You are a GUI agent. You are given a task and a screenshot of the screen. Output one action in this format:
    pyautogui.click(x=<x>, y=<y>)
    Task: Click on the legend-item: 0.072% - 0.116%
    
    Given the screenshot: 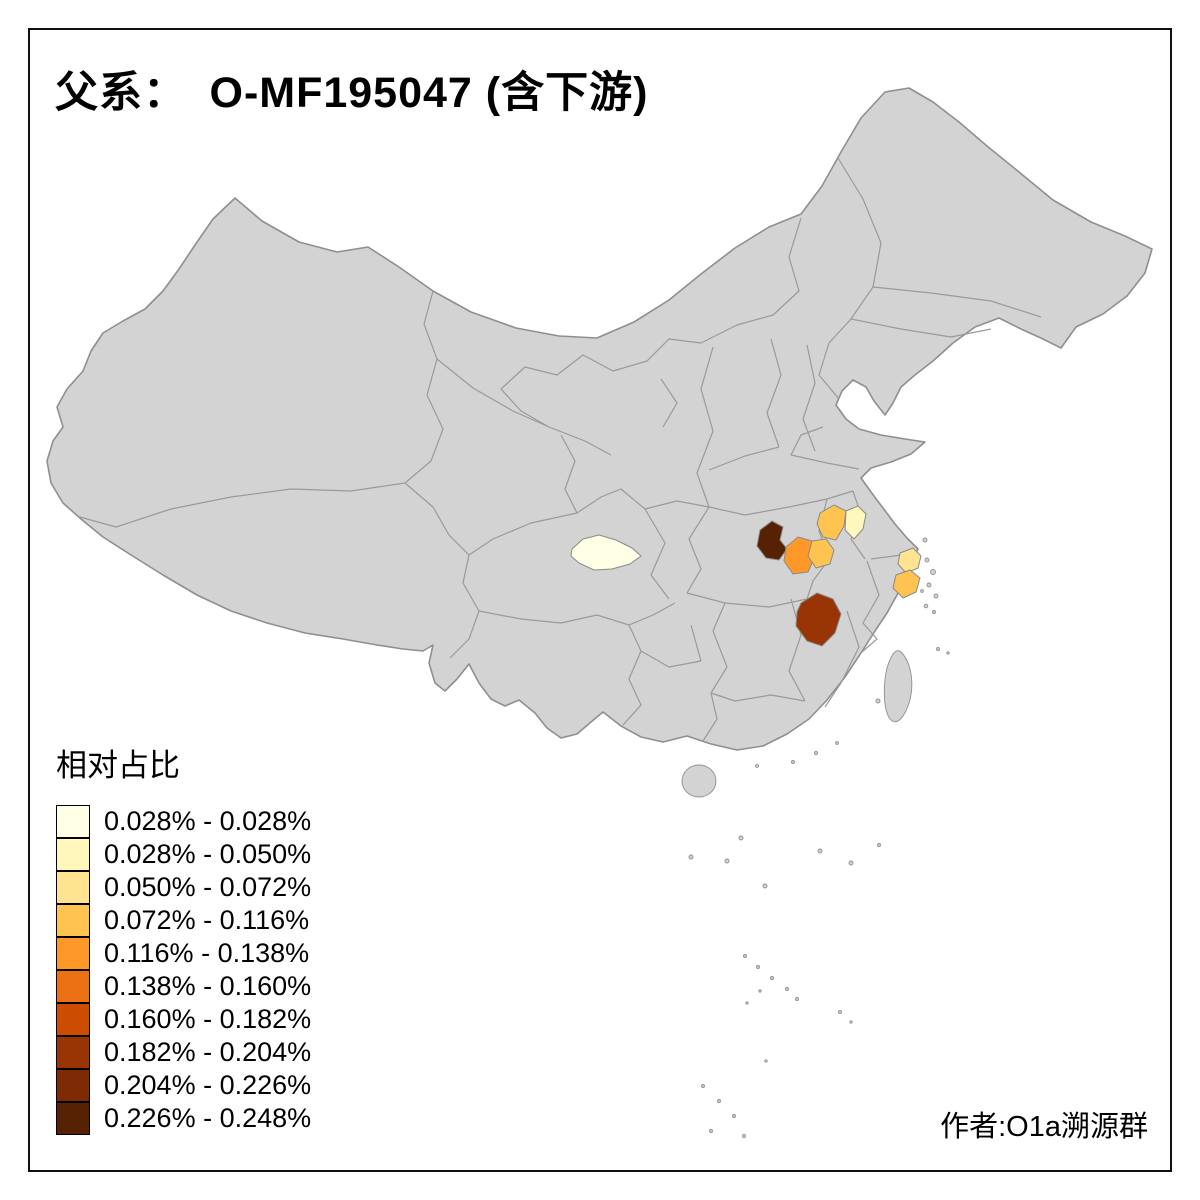 What is the action you would take?
    pyautogui.click(x=183, y=920)
    